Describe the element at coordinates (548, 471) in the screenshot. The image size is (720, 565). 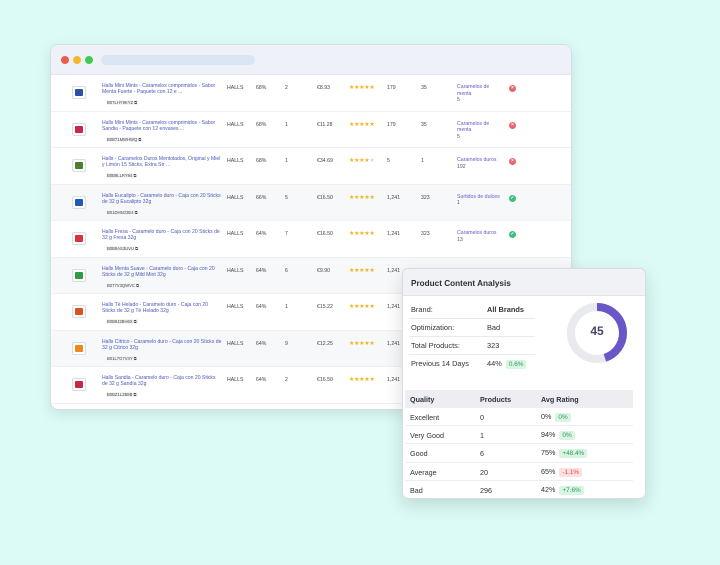
I see `quality-avg-rating: 65%` at that location.